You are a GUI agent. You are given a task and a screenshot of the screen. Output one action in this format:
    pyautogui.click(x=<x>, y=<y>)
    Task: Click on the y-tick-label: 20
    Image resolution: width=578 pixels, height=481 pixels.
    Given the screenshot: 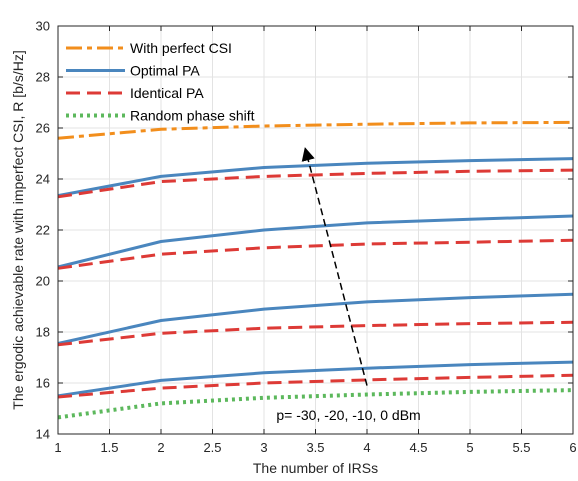 What is the action you would take?
    pyautogui.click(x=43, y=281)
    